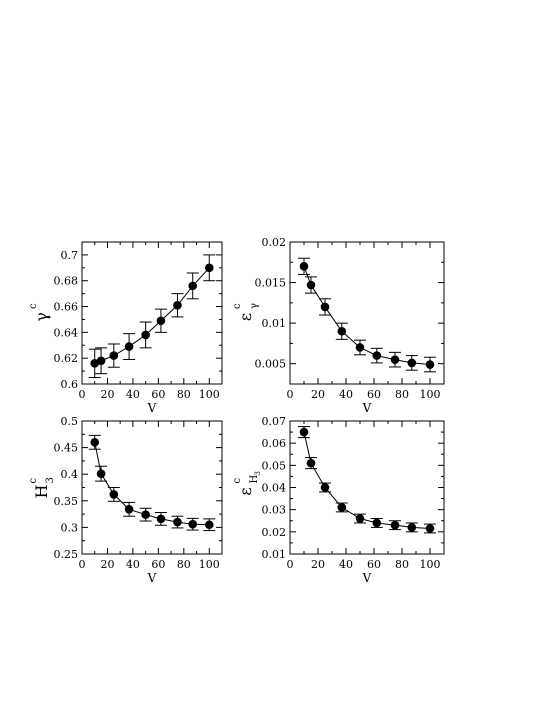  What do you see at coordinates (258, 473) in the screenshot?
I see `y-axis-label-subsub: 3` at bounding box center [258, 473].